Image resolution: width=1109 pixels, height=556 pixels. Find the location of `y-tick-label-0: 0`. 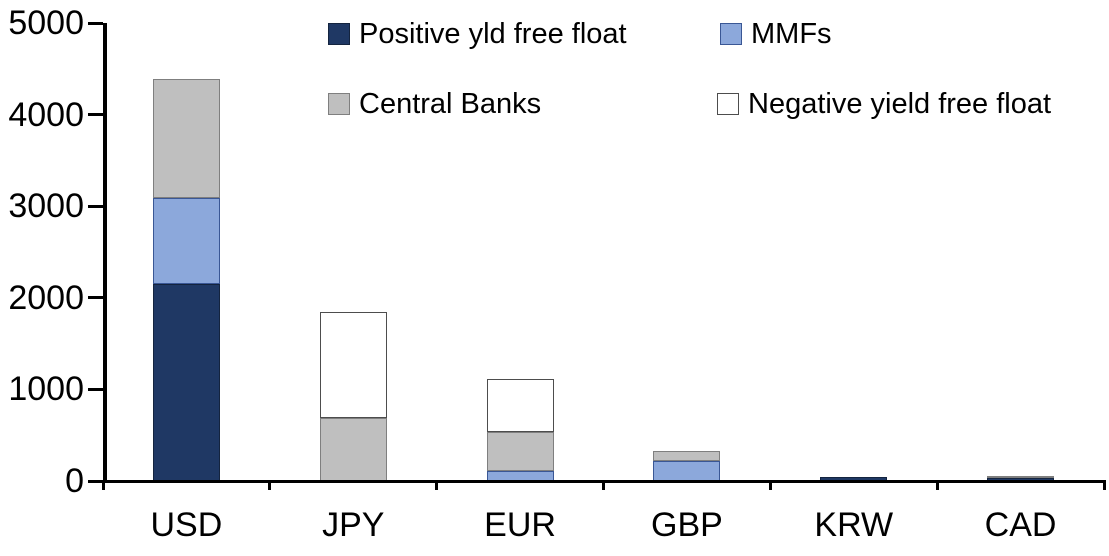

y-tick-label-0: 0 is located at coordinates (74, 481).